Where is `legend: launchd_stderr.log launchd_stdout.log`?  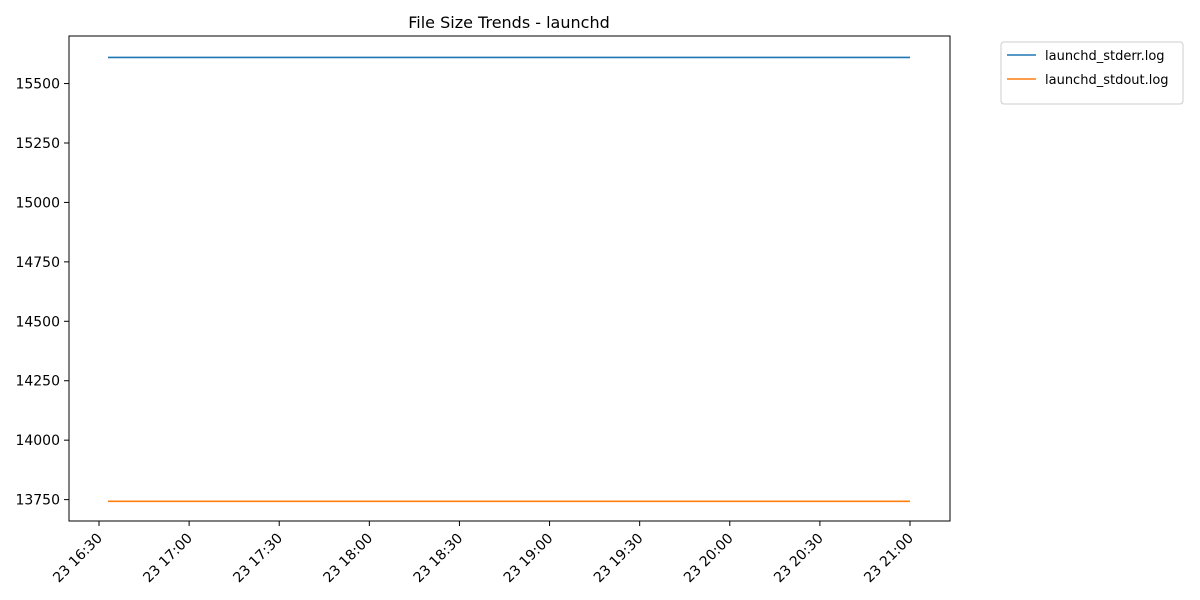
legend: launchd_stderr.log launchd_stdout.log is located at coordinates (1092, 73).